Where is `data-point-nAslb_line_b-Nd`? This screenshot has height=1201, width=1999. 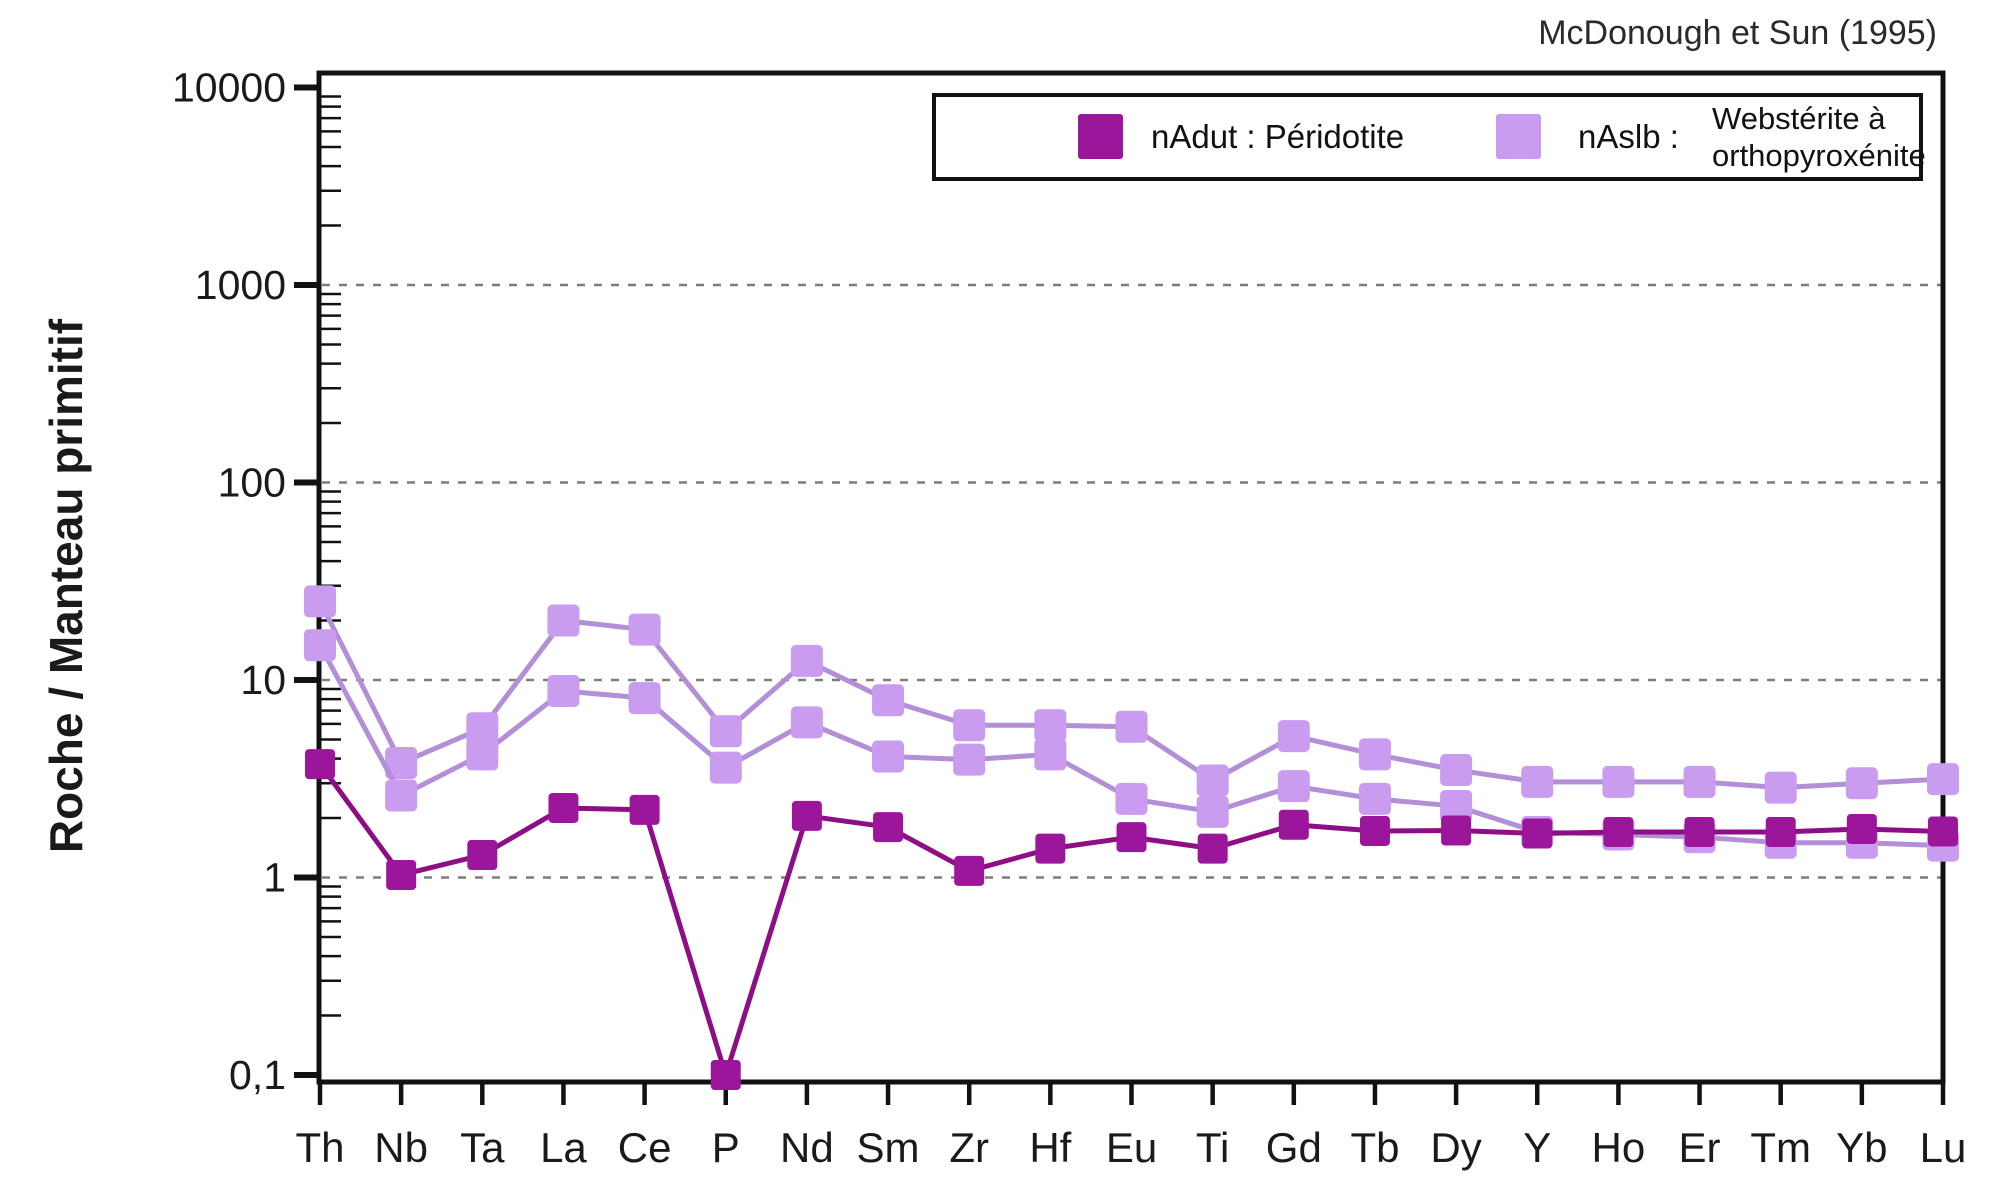
data-point-nAslb_line_b-Nd is located at coordinates (806, 722).